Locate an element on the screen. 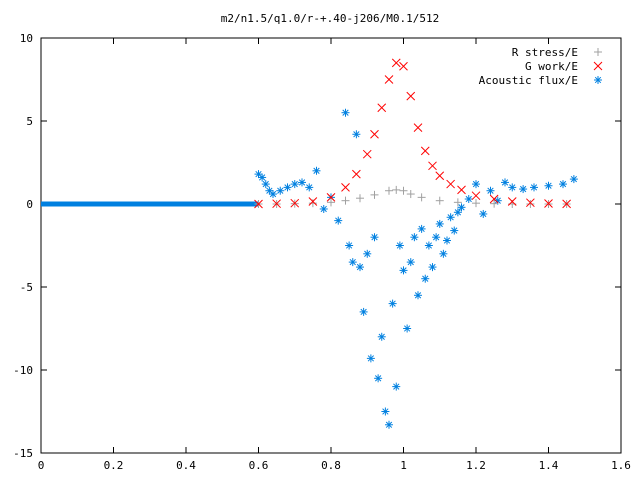 Image resolution: width=640 pixels, height=480 pixels. x-tick-label: 0.8 is located at coordinates (331, 465).